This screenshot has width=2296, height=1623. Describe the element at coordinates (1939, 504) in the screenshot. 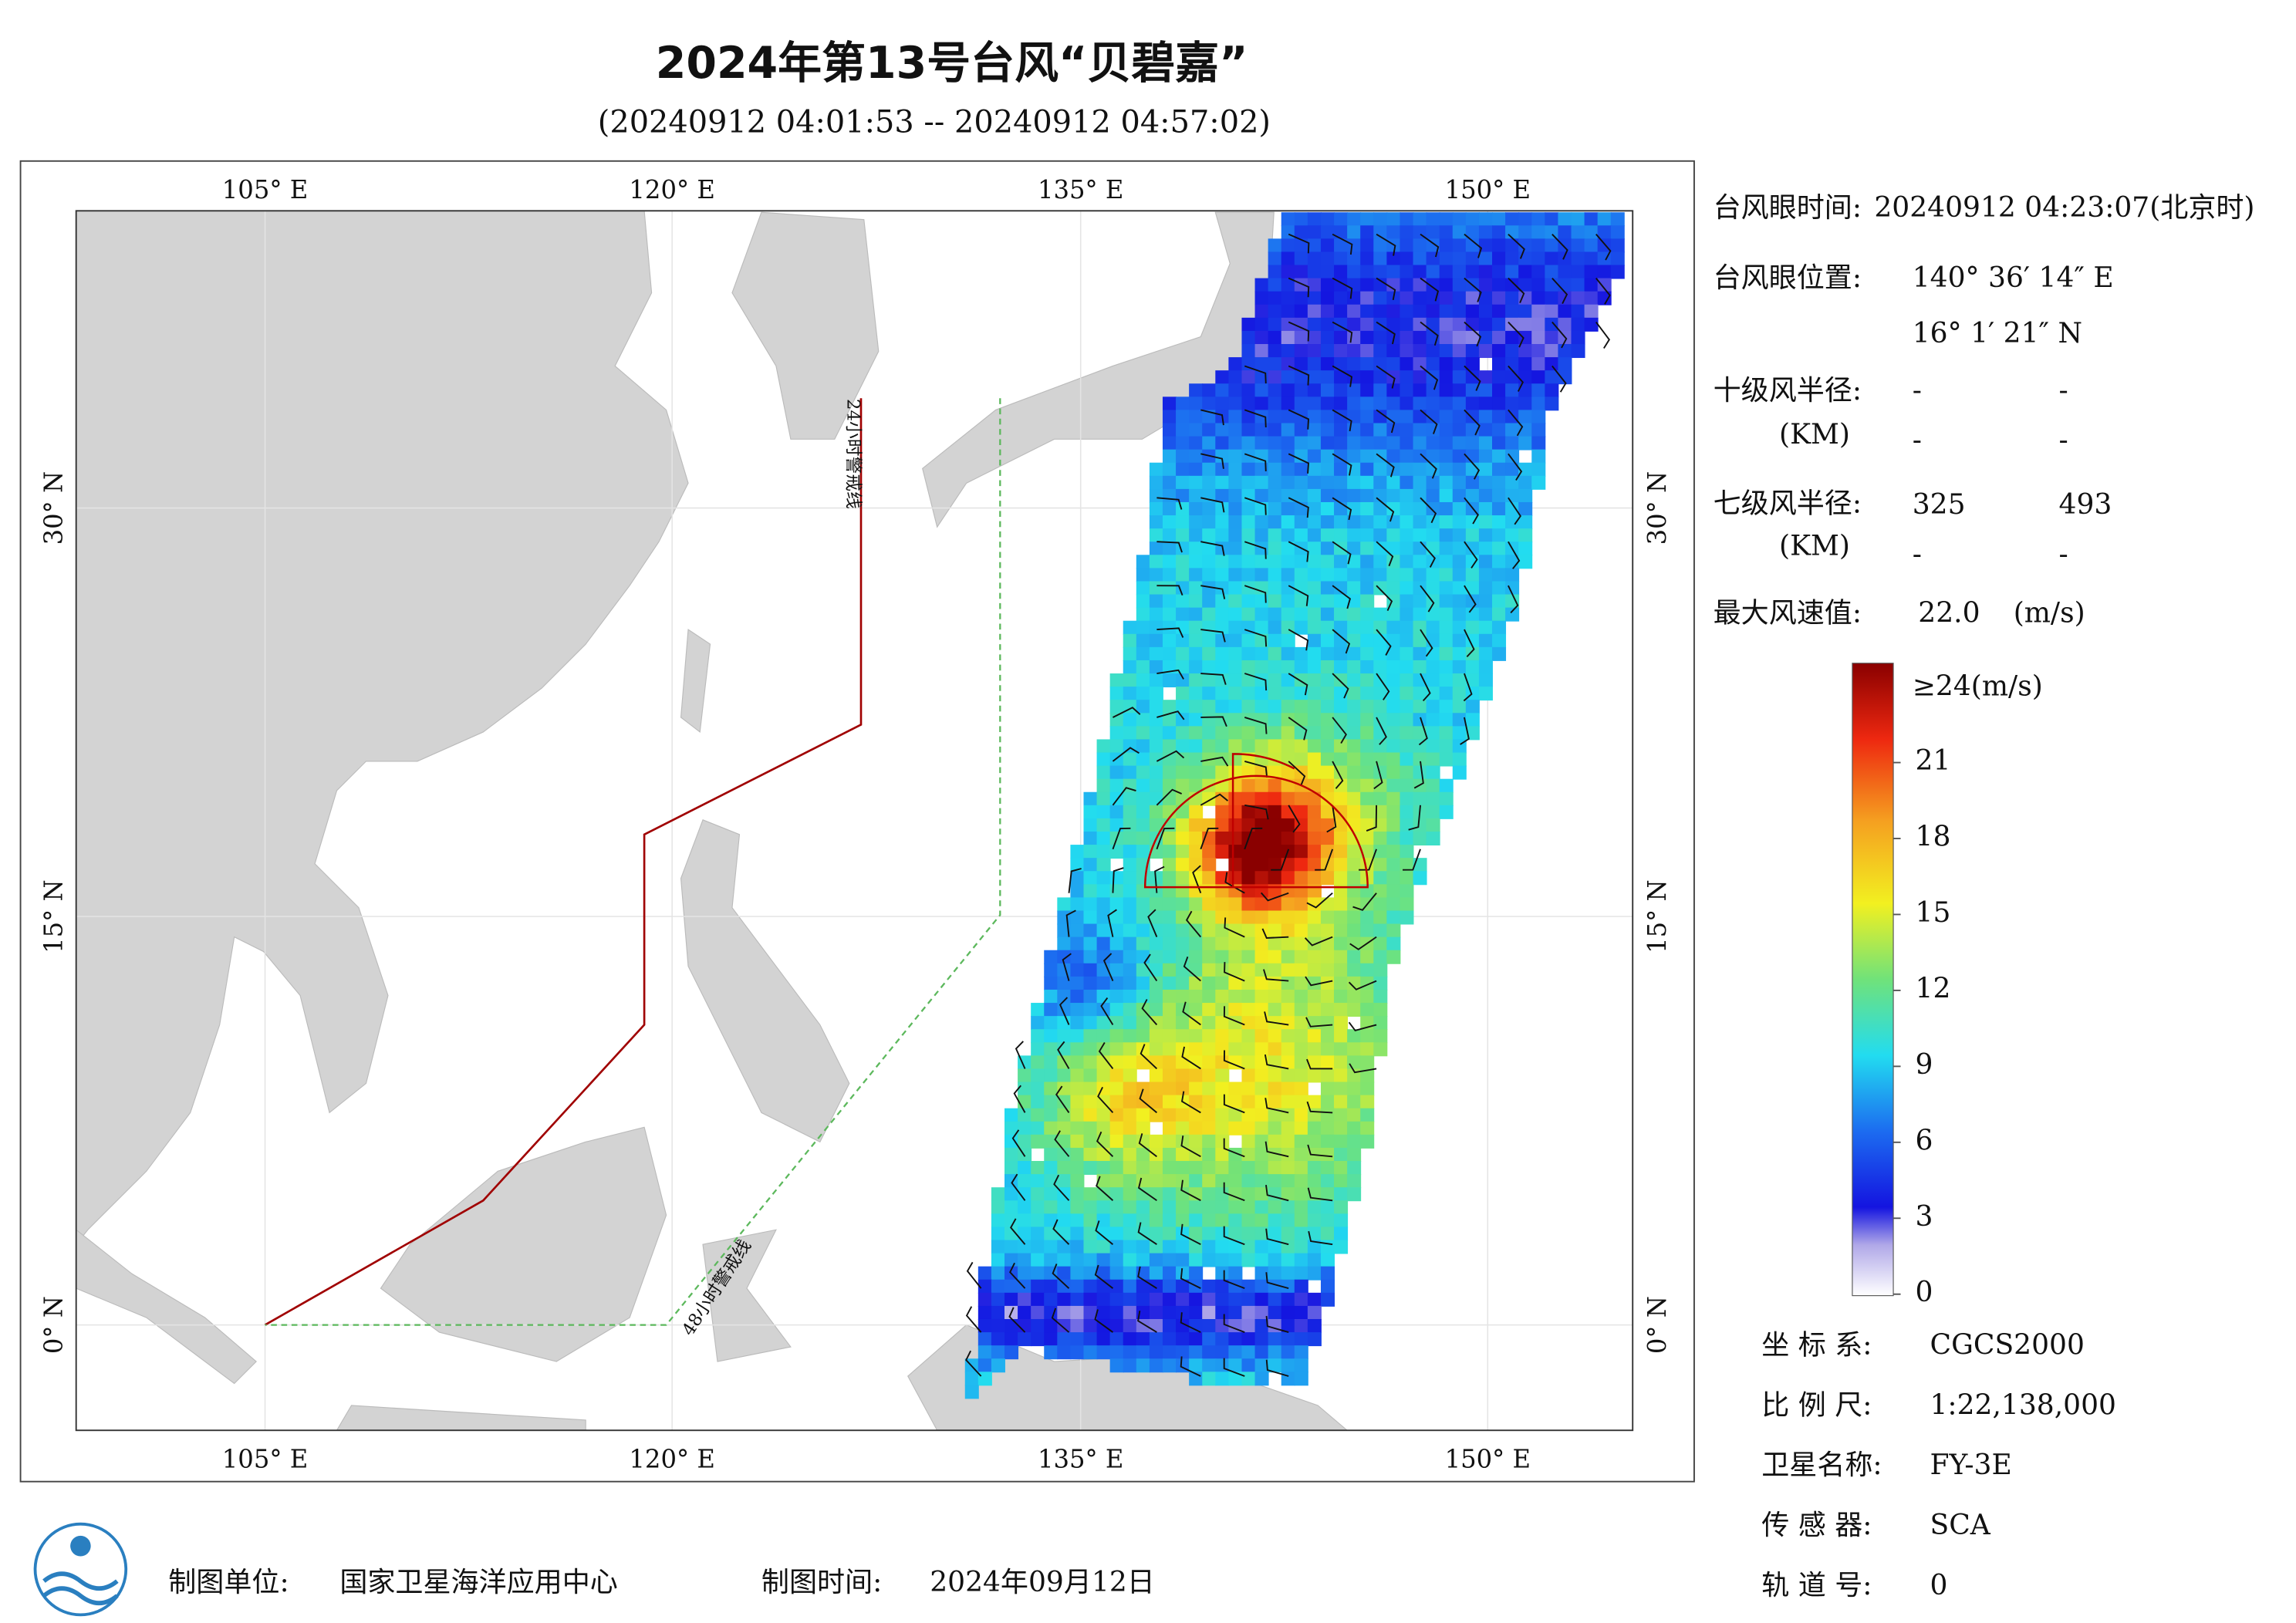

I see `info-value: 325` at that location.